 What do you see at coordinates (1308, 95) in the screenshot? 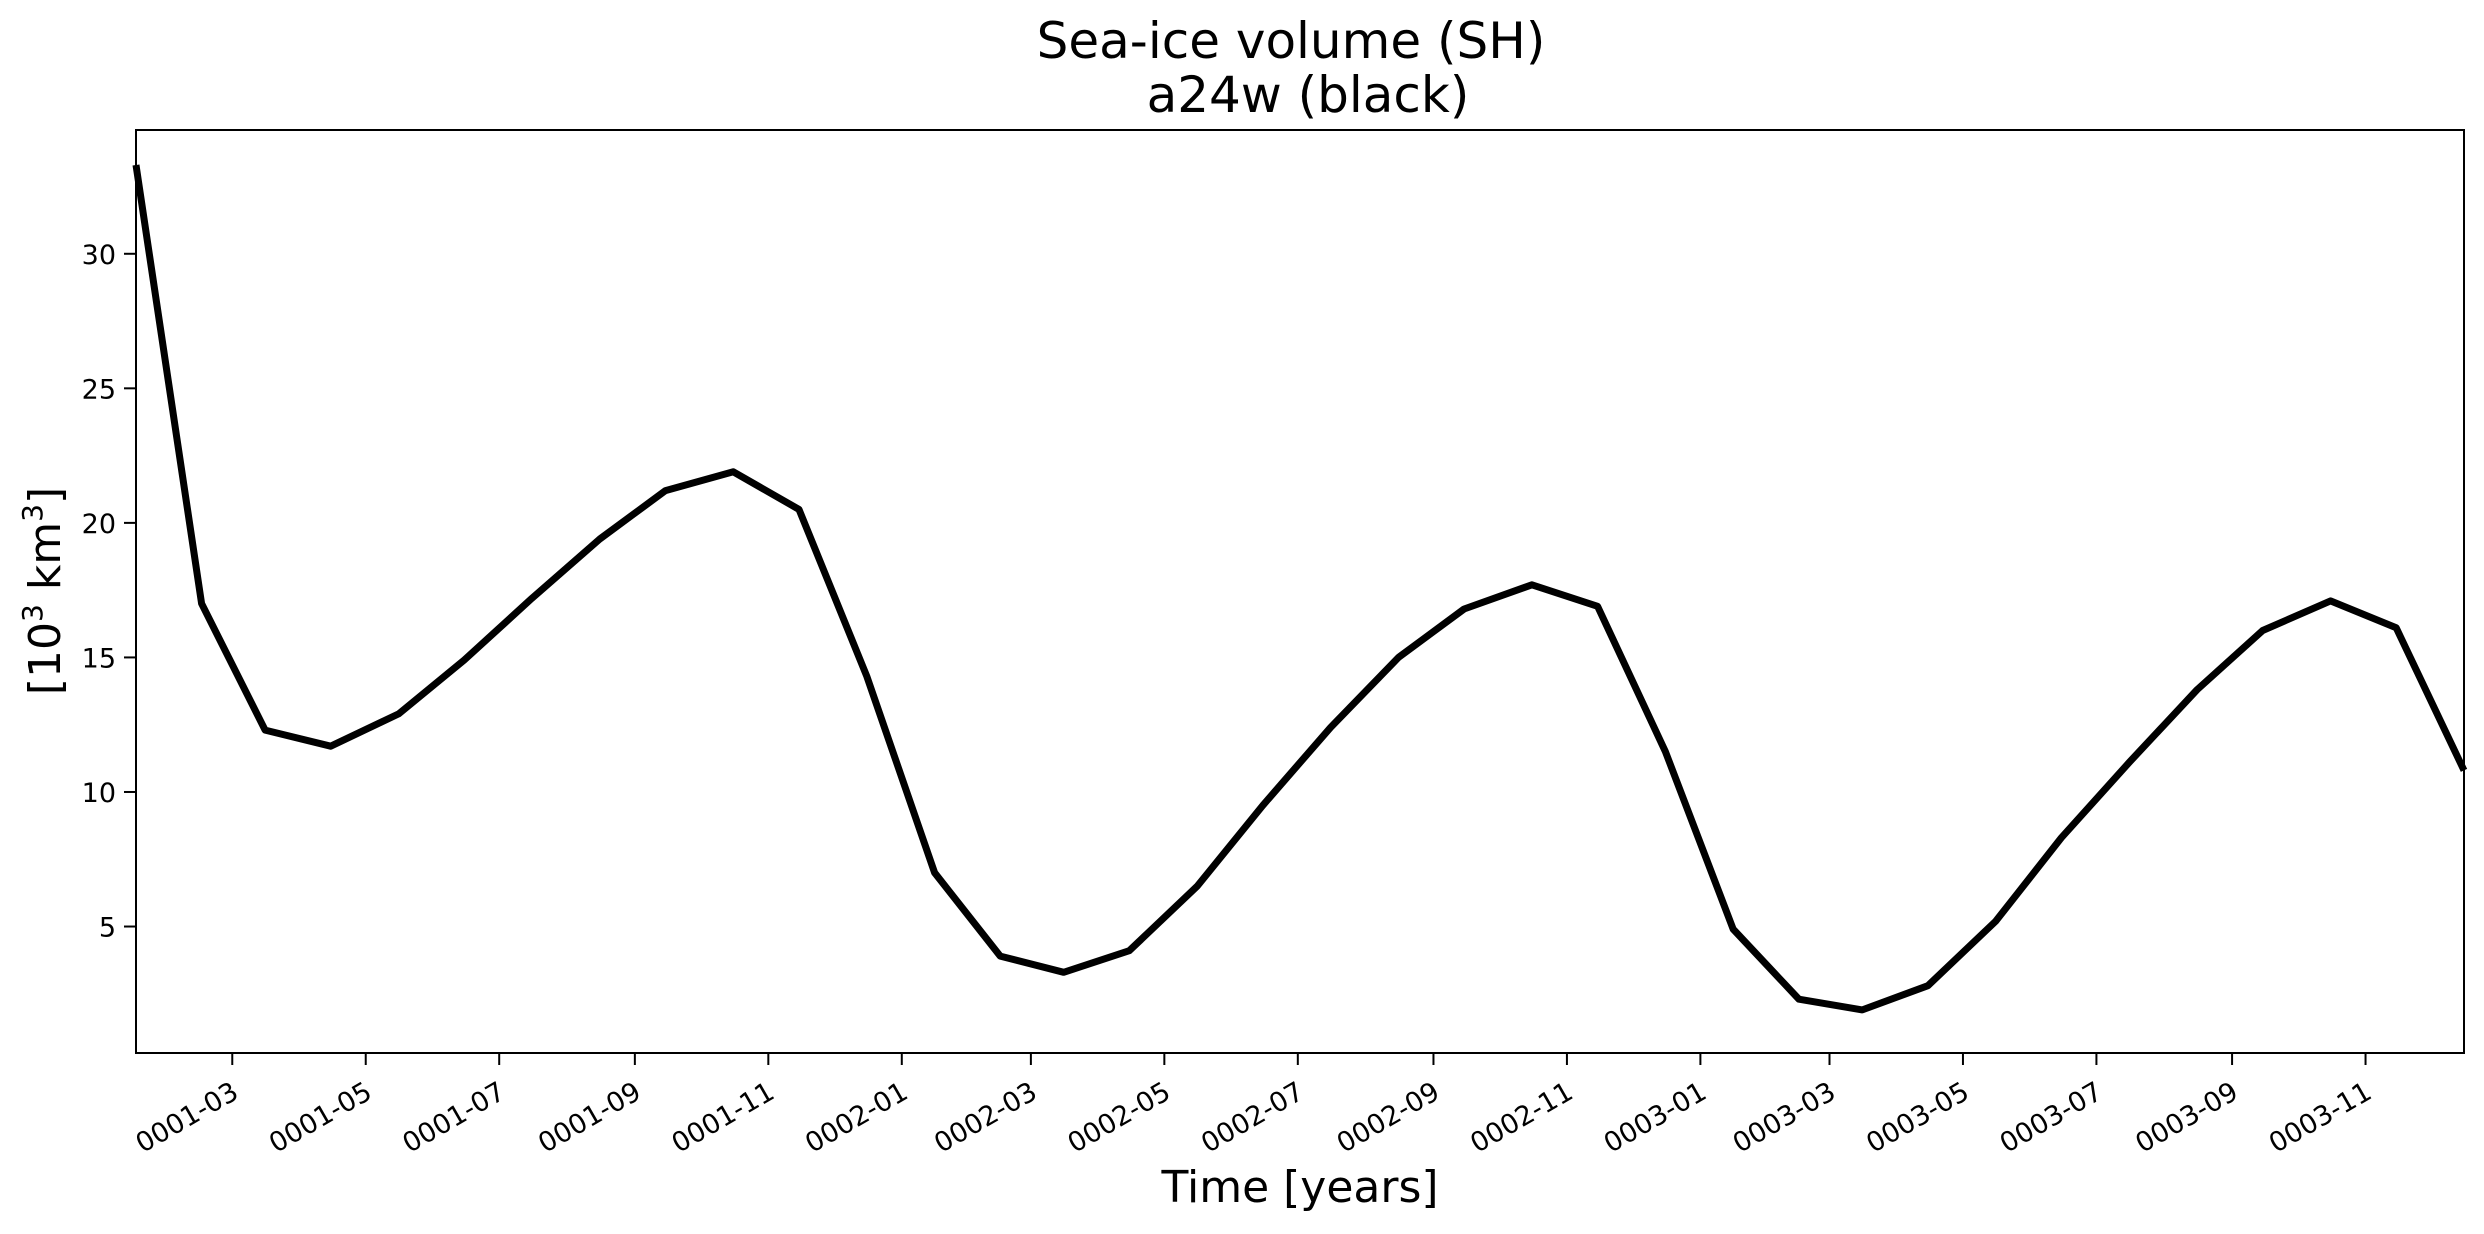
I see `chart-subtitle: a24w (black)` at bounding box center [1308, 95].